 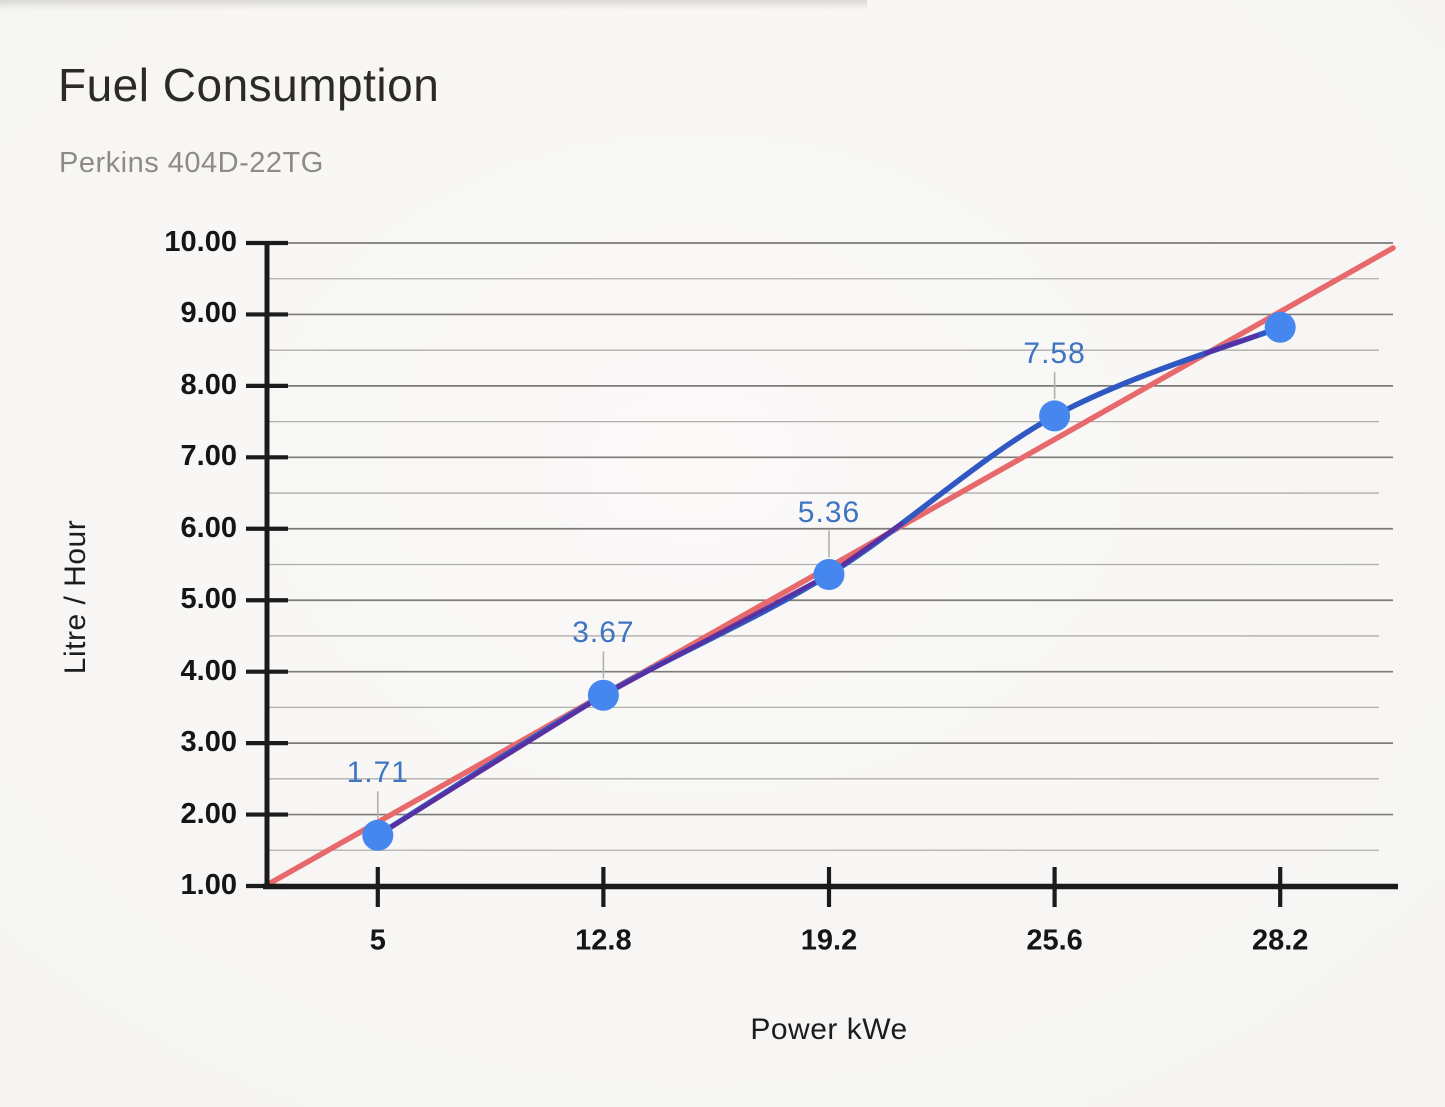 What do you see at coordinates (200, 241) in the screenshot?
I see `y-tick-label: 10.00` at bounding box center [200, 241].